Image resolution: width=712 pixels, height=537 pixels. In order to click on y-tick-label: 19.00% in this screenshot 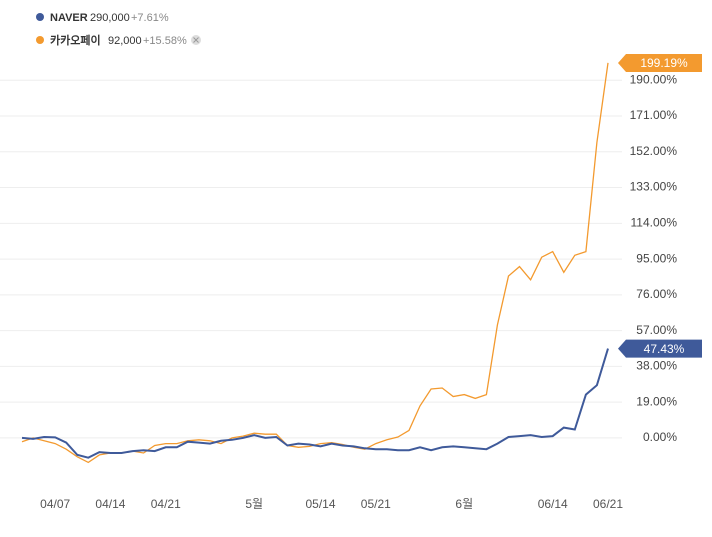, I will do `click(656, 401)`.